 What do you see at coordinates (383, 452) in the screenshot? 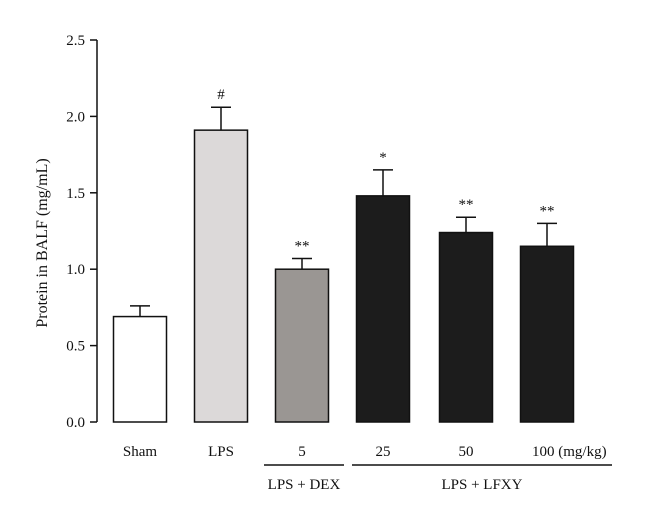
I see `x-category-label: 25` at bounding box center [383, 452].